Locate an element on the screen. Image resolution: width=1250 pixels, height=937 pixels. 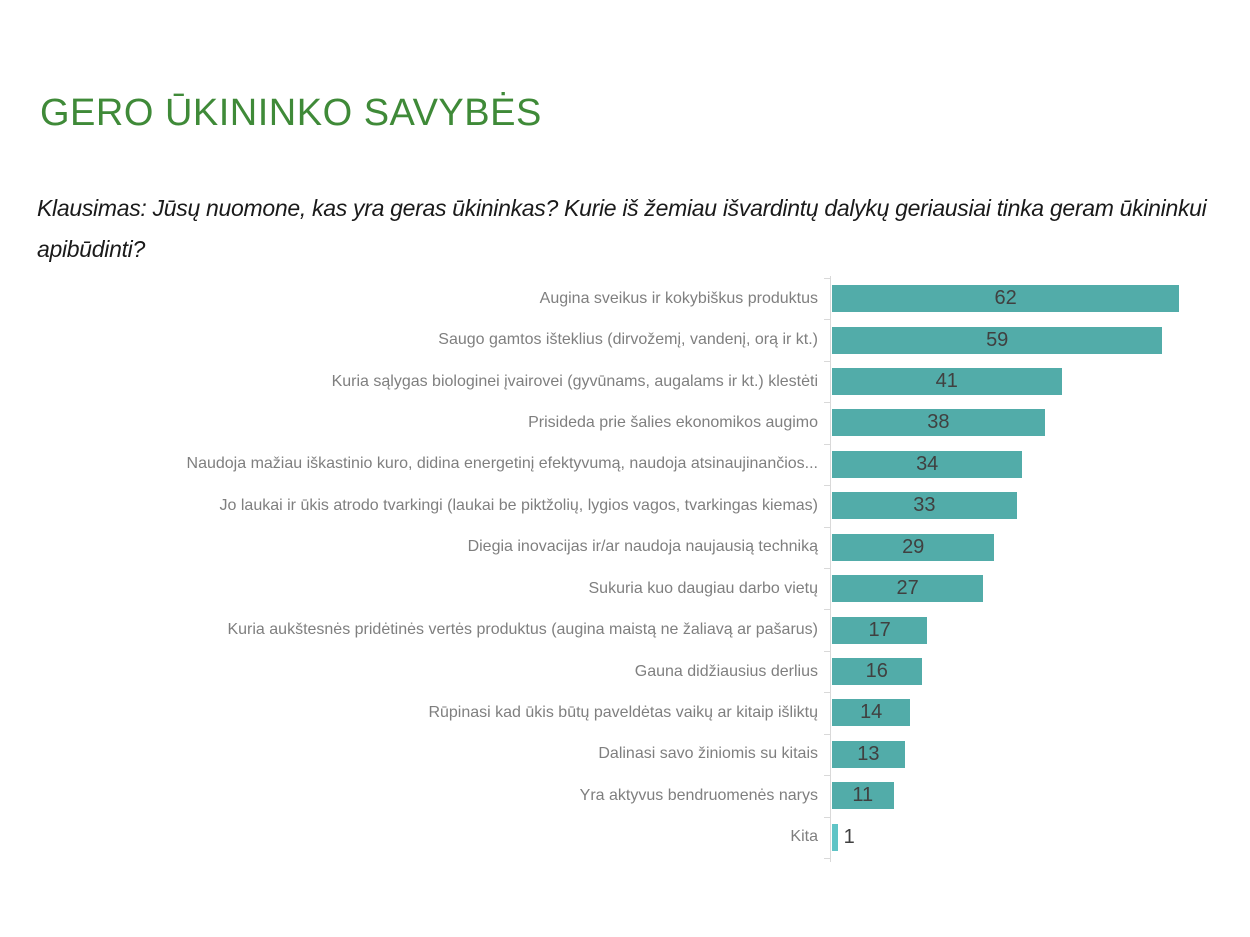
bar-track: 13 is located at coordinates (1040, 754).